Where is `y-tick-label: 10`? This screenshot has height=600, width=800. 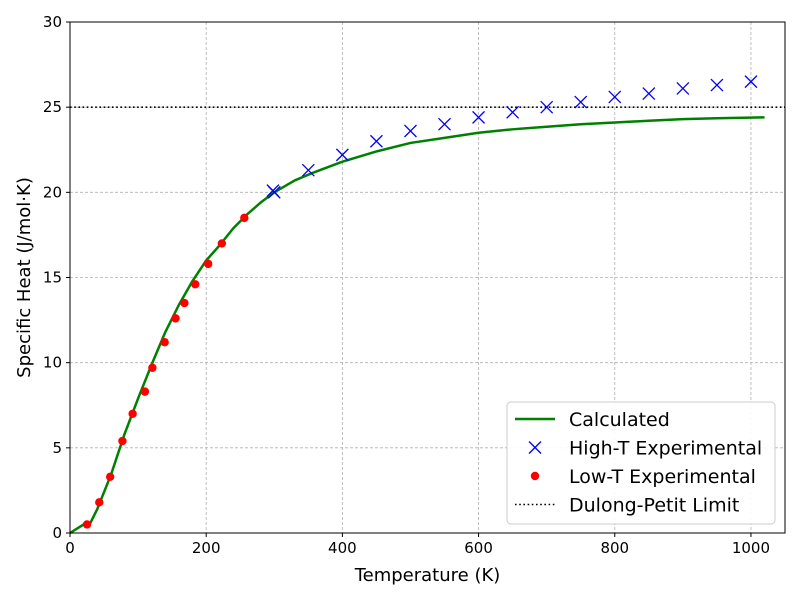 y-tick-label: 10 is located at coordinates (52, 363).